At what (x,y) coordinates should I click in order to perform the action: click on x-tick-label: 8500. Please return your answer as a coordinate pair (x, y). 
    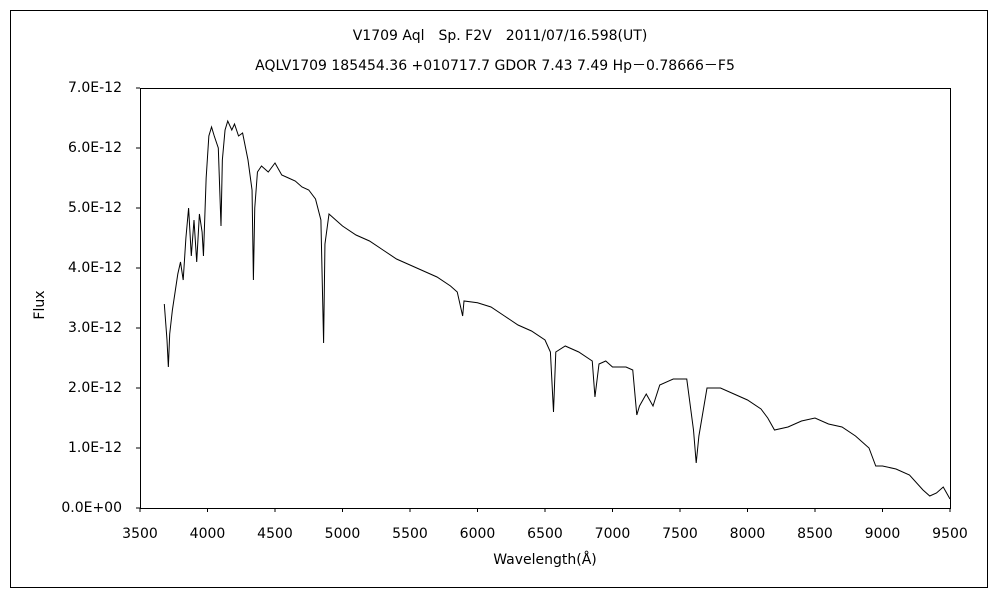
    Looking at the image, I should click on (815, 534).